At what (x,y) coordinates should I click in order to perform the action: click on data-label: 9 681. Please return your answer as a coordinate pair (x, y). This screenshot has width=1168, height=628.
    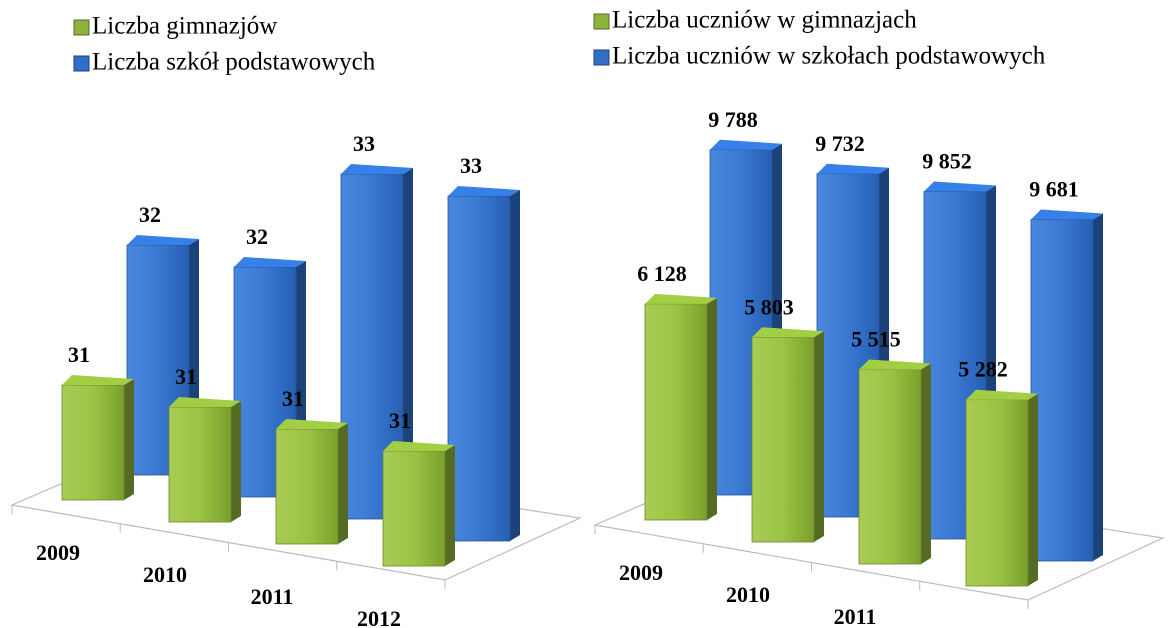
    Looking at the image, I should click on (1054, 189).